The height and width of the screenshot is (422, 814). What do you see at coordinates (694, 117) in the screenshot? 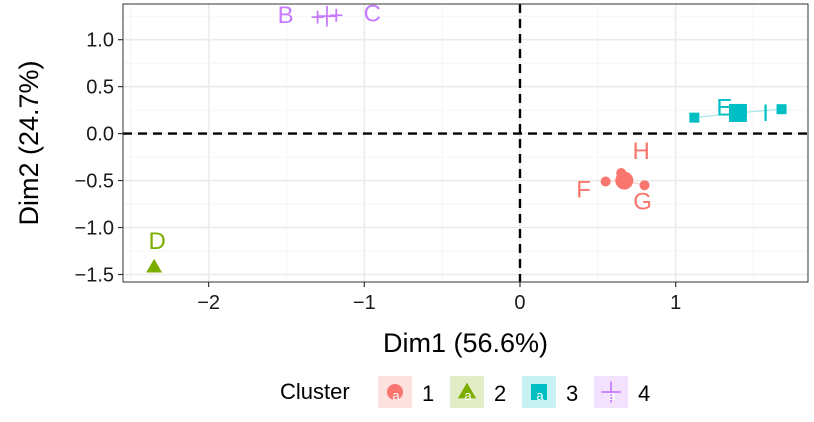
I see `point-e` at bounding box center [694, 117].